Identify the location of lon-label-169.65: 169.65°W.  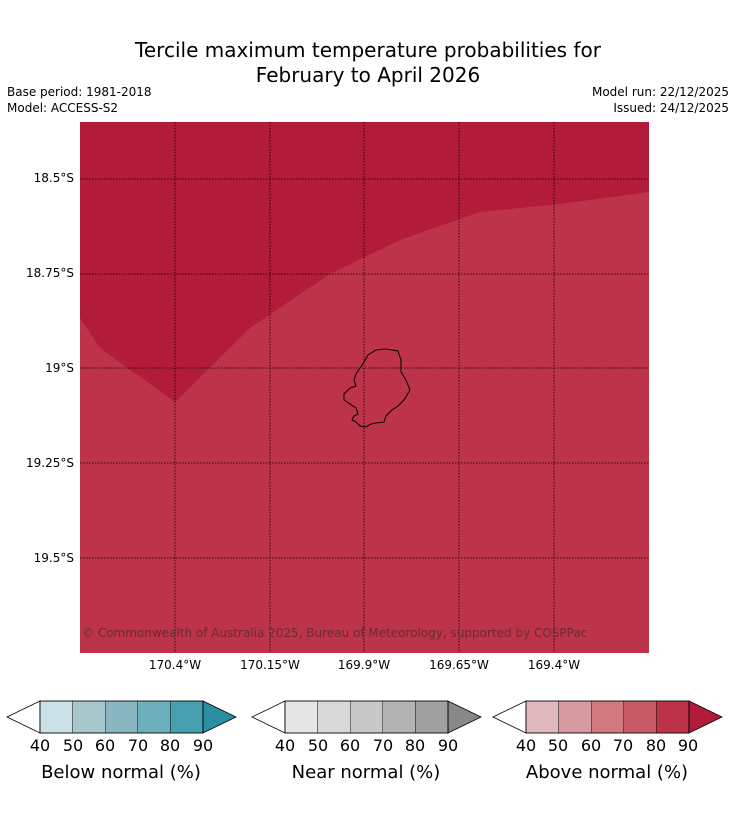
(459, 665).